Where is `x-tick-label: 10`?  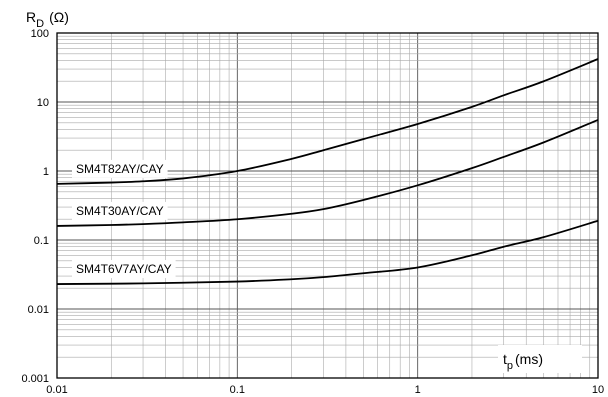
x-tick-label: 10 is located at coordinates (598, 390).